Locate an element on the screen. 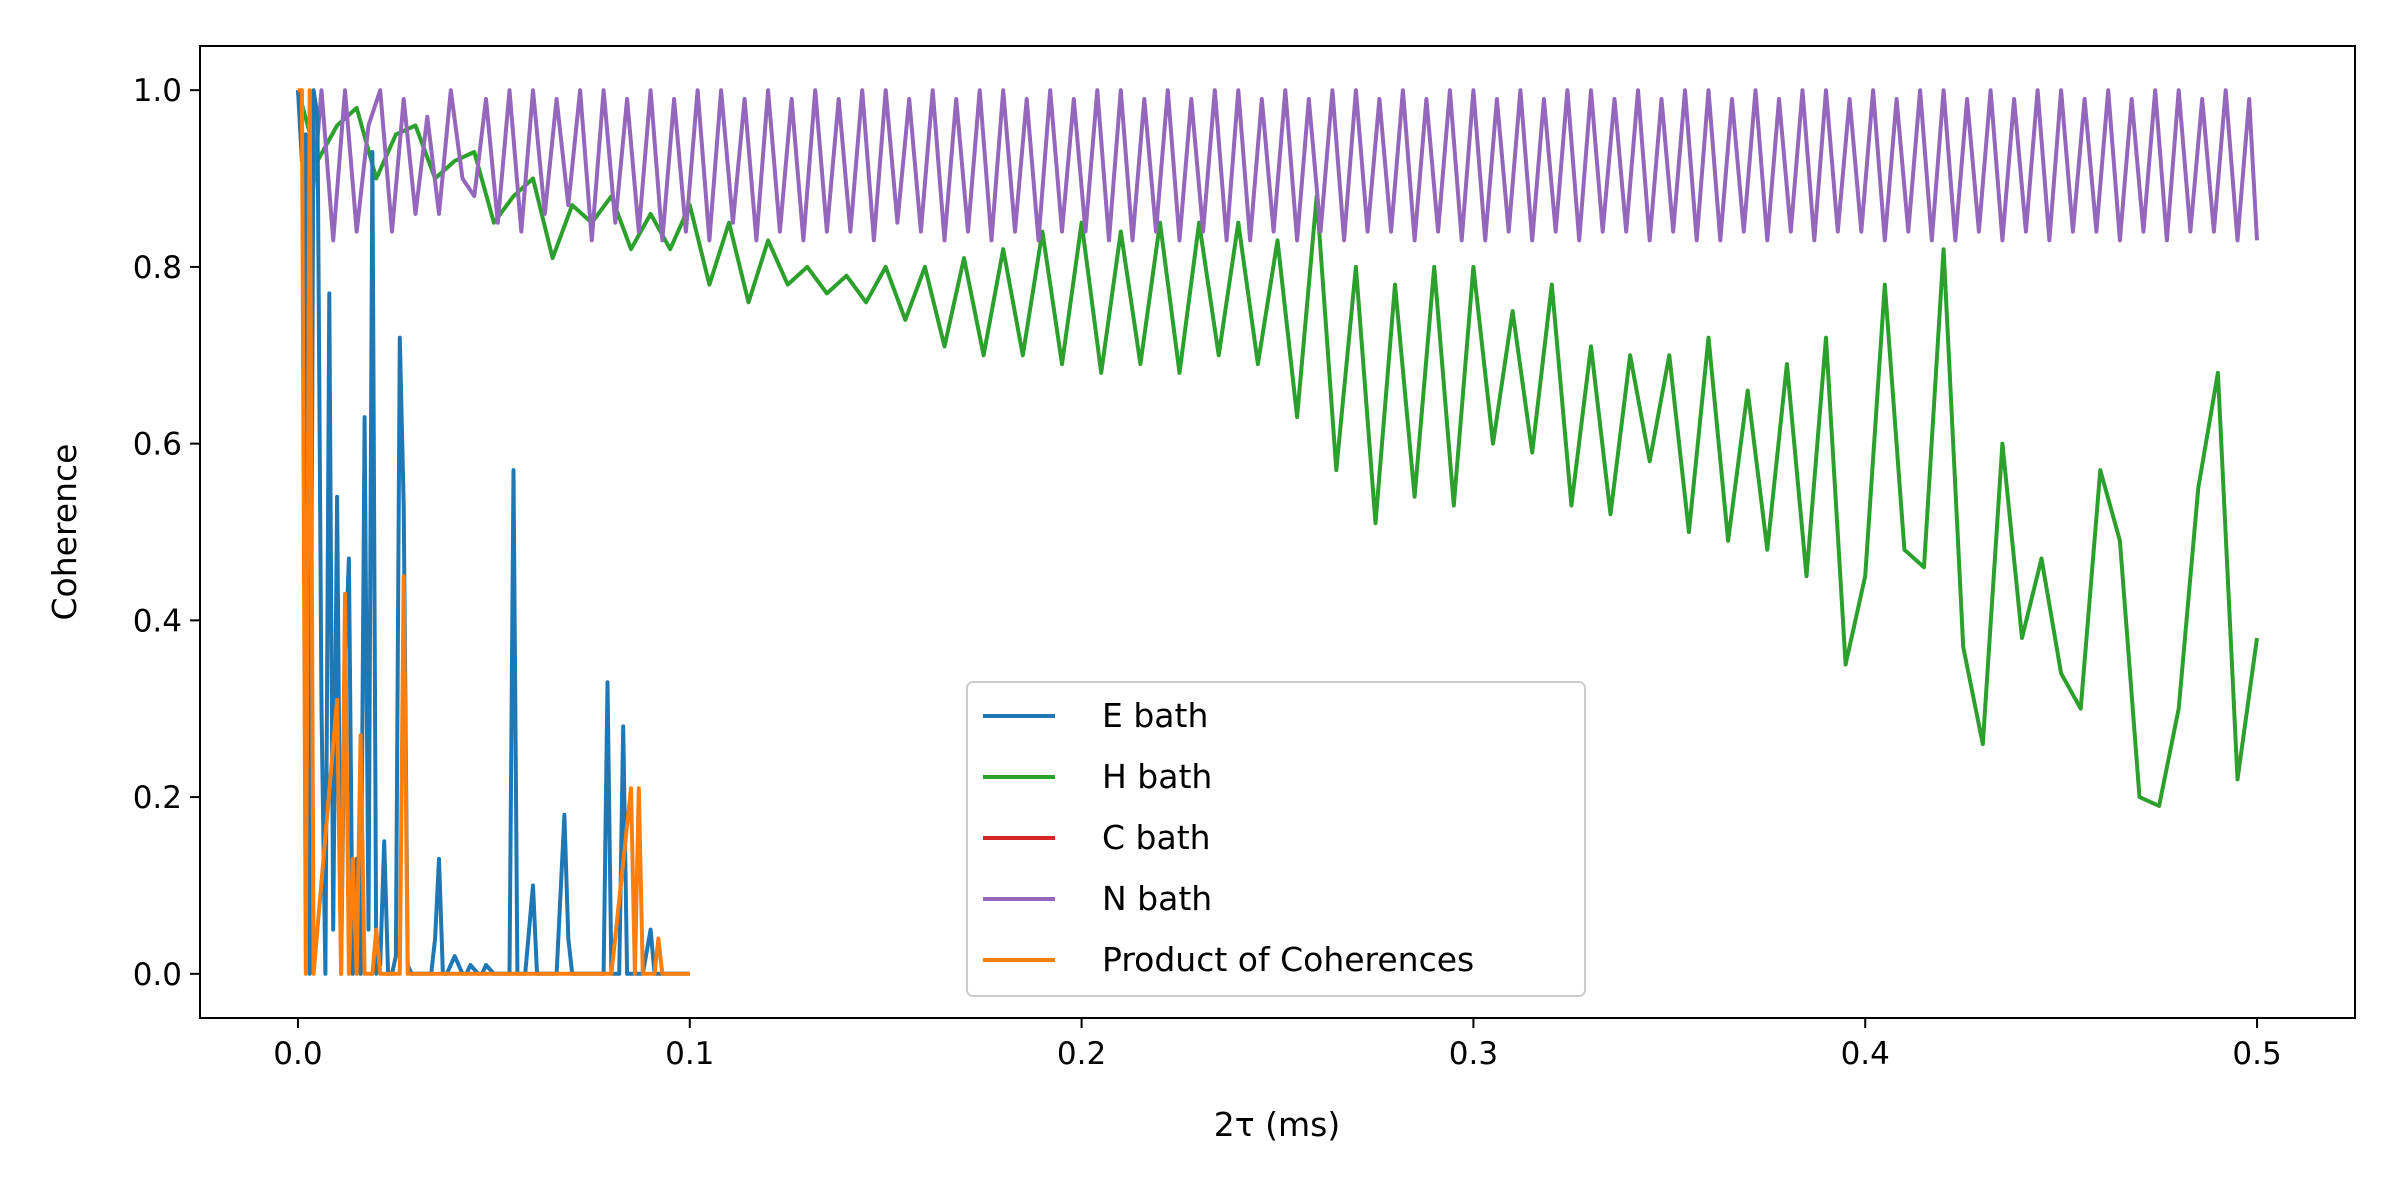 The image size is (2400, 1200). x-axis-title: 2τ (ms) is located at coordinates (1277, 1124).